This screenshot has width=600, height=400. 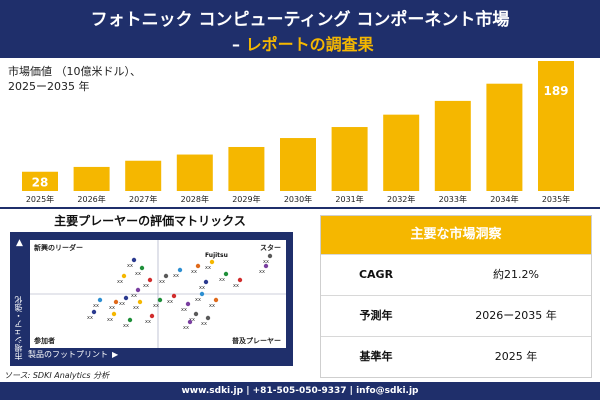 What do you see at coordinates (504, 137) in the screenshot?
I see `bar-2034年` at bounding box center [504, 137].